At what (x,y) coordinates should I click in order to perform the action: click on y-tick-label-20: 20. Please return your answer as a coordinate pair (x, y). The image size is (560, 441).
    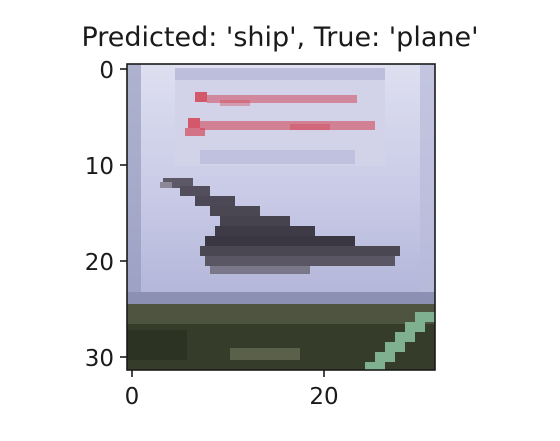
    Looking at the image, I should click on (99, 263).